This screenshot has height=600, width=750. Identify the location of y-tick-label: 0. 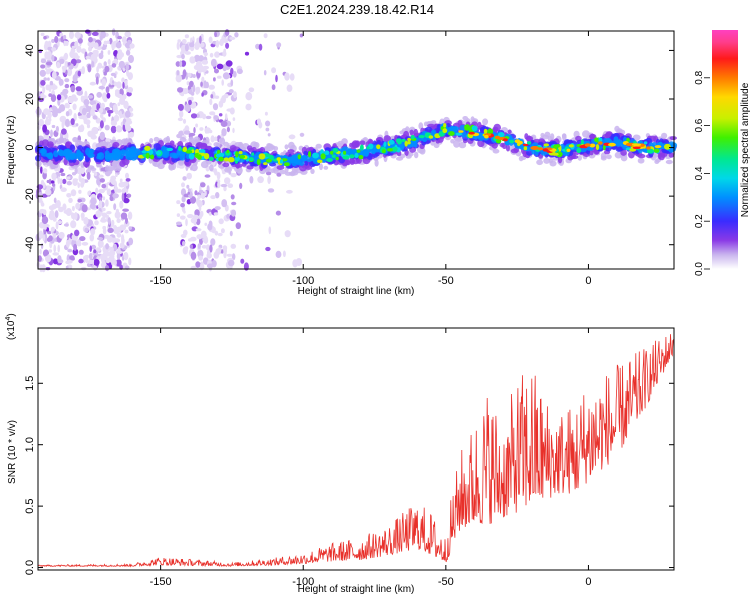
(30, 148).